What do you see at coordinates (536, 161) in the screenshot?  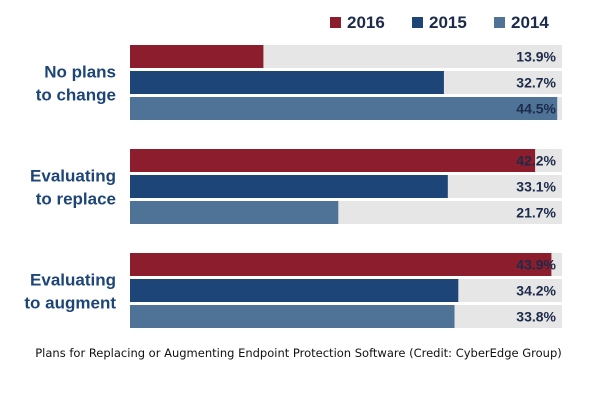 I see `data-label: 42.2%` at bounding box center [536, 161].